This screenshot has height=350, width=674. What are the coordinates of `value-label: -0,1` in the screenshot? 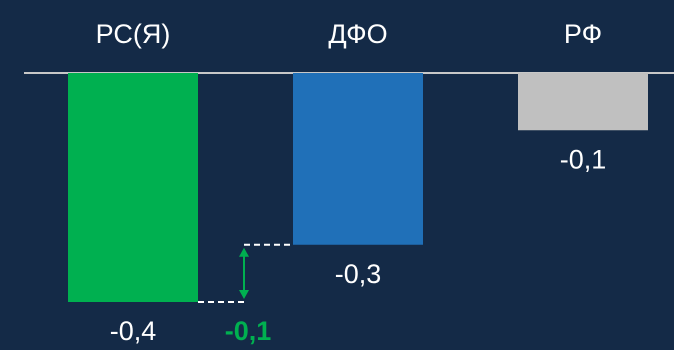 It's located at (583, 159).